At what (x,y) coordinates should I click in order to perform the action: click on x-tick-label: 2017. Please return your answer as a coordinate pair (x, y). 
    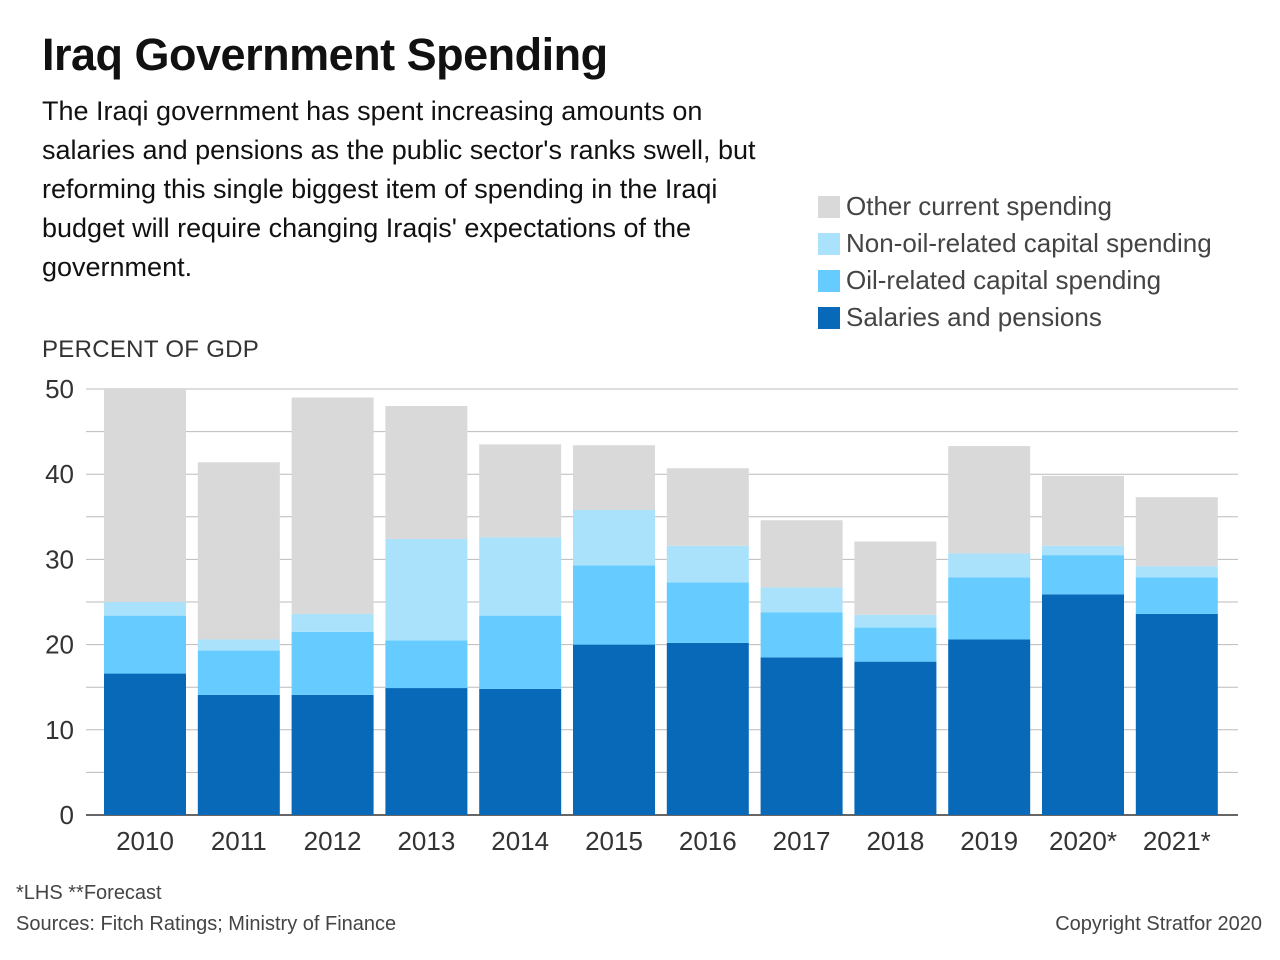
    Looking at the image, I should click on (802, 841).